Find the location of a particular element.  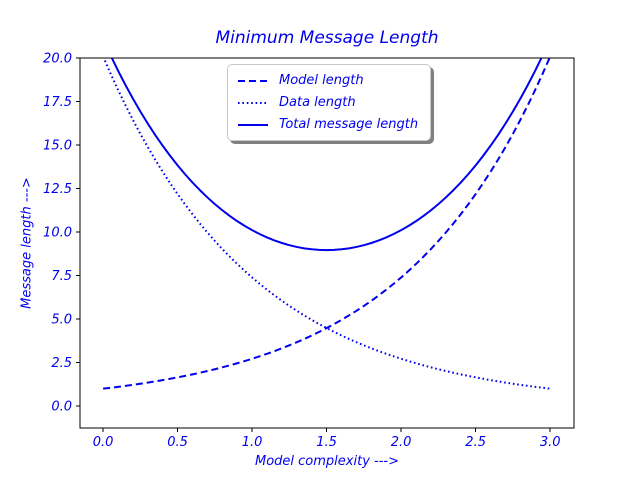

legend-item-label: Total message length is located at coordinates (349, 124).